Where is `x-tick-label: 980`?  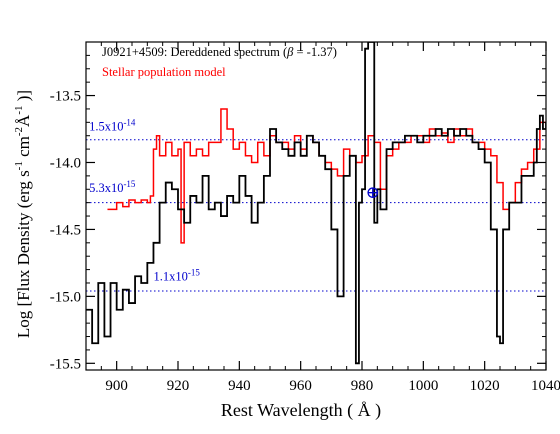 x-tick-label: 980 is located at coordinates (362, 386).